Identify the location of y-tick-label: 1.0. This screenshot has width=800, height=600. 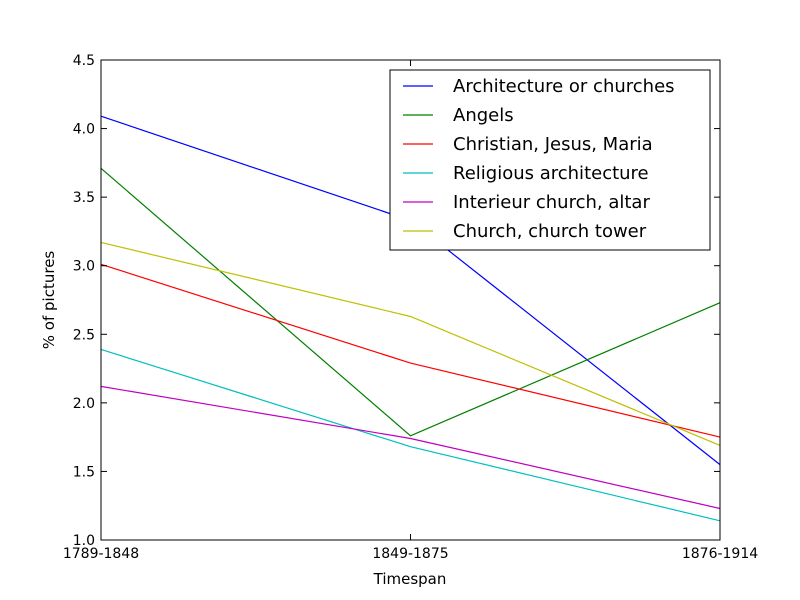
(84, 541).